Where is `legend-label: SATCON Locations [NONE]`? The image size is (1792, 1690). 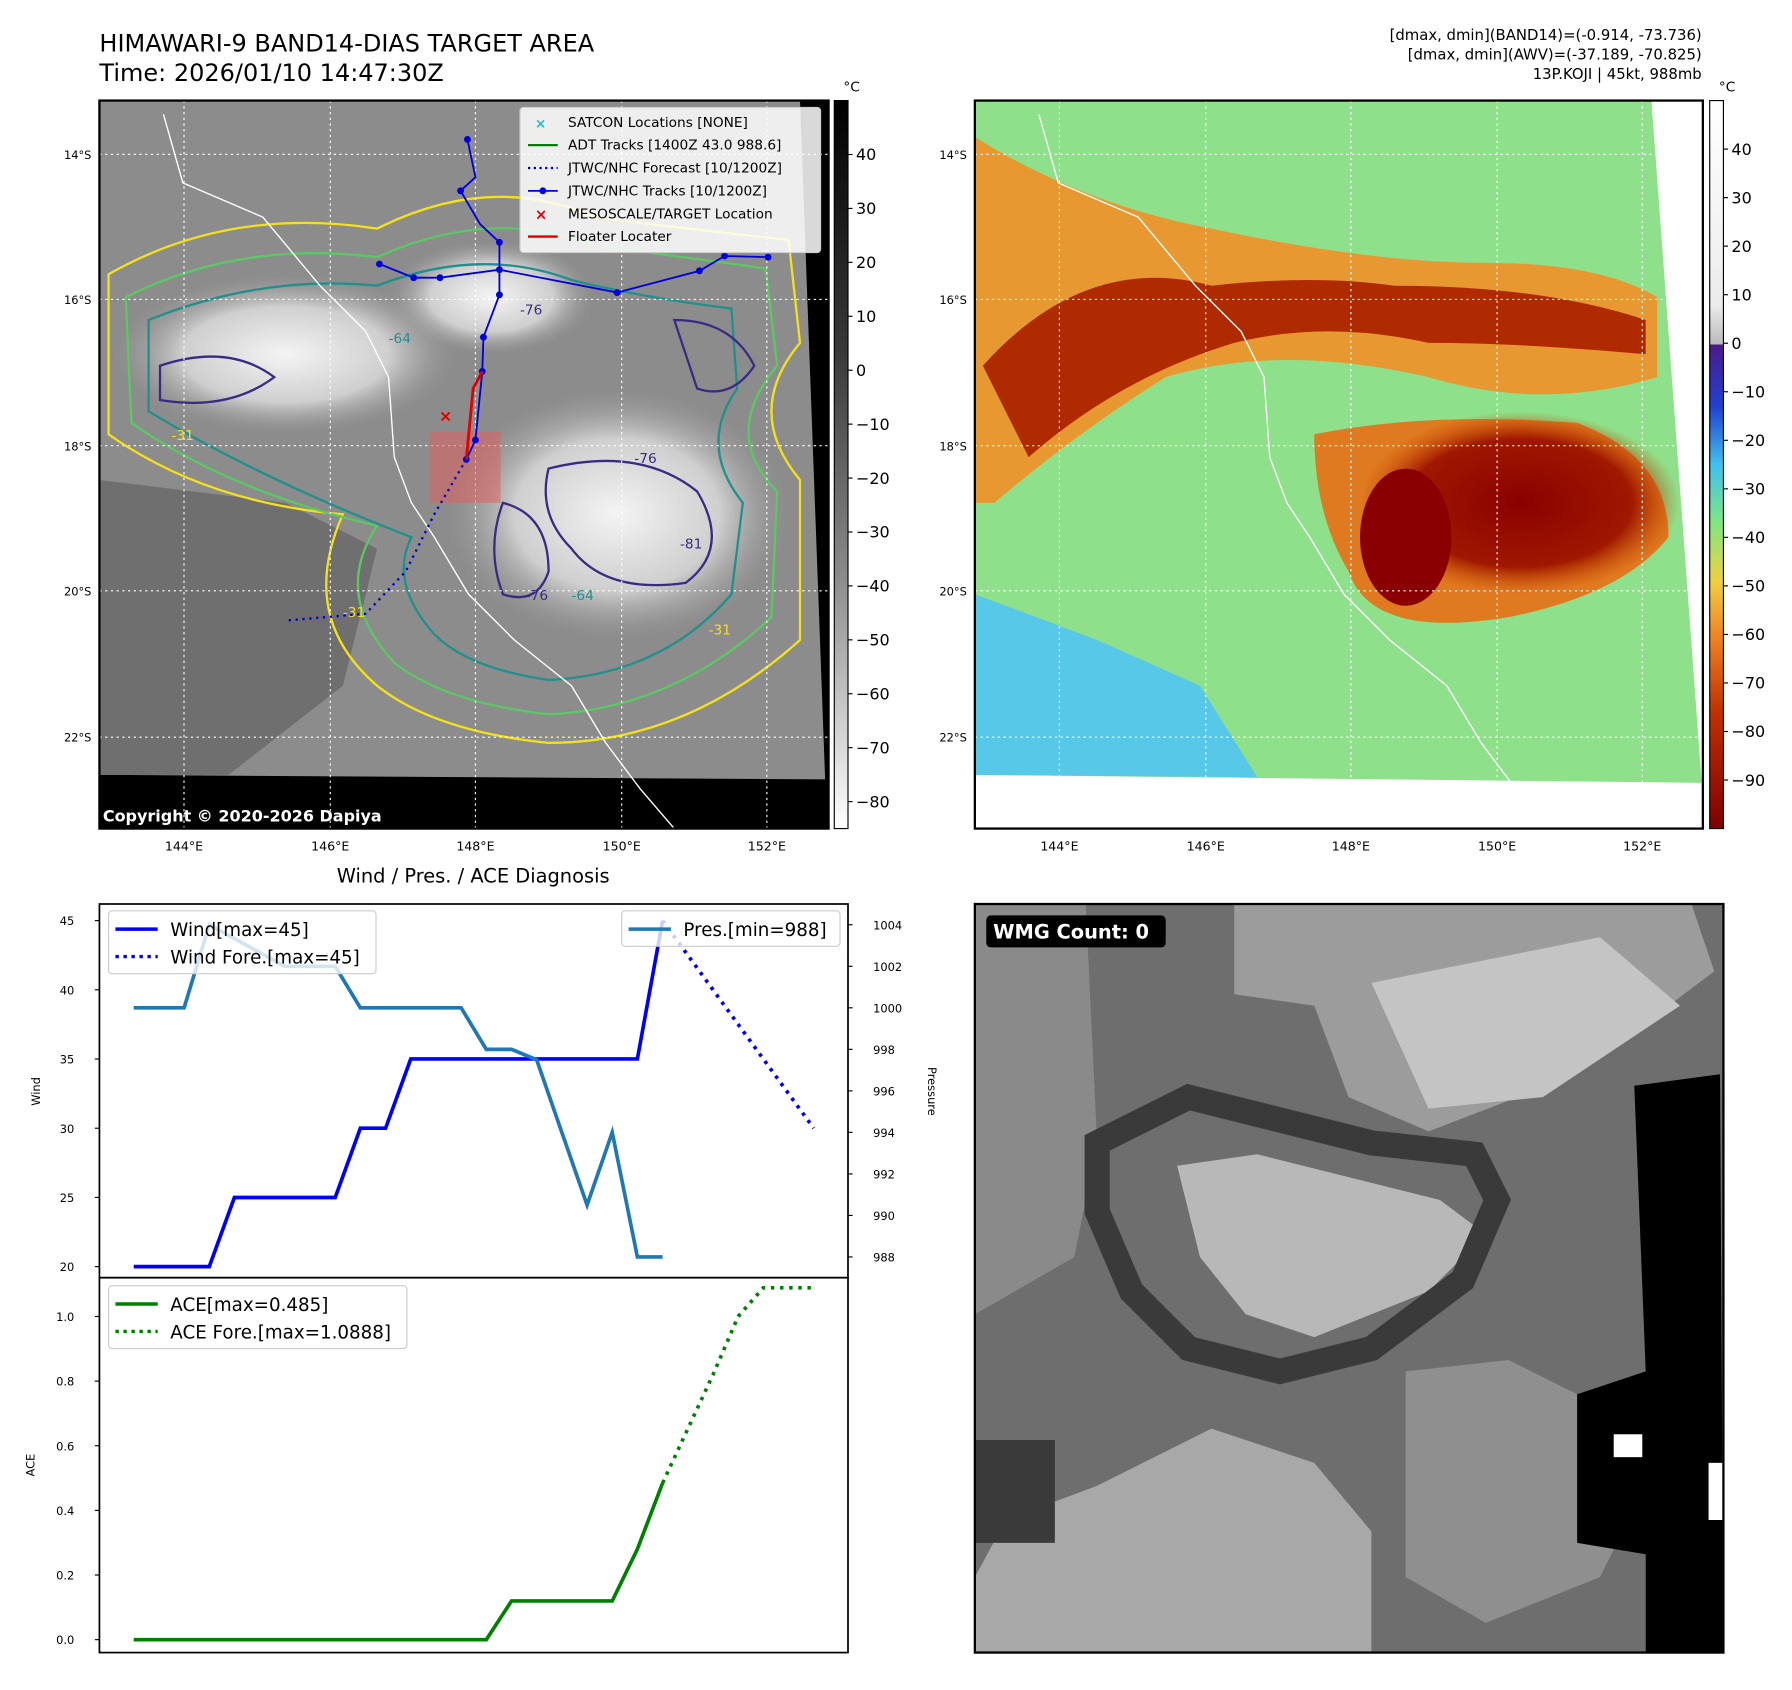
legend-label: SATCON Locations [NONE] is located at coordinates (658, 123).